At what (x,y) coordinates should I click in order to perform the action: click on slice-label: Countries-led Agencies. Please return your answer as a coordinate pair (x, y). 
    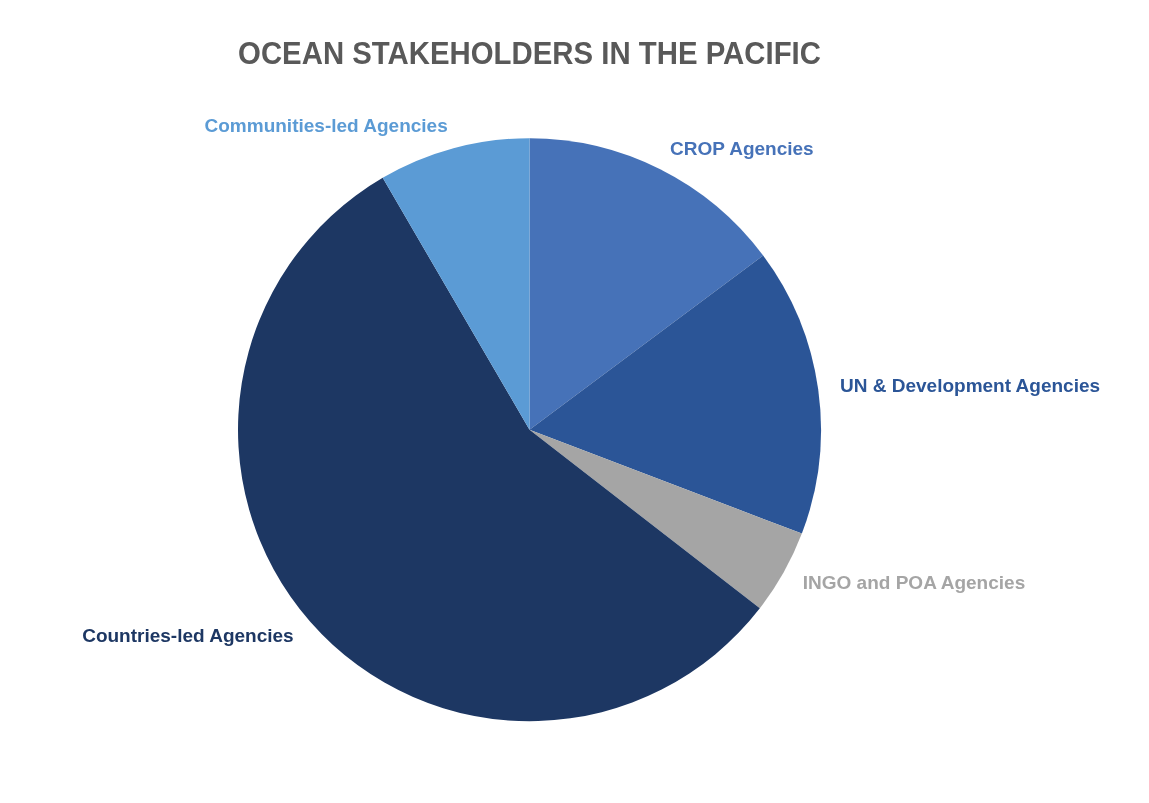
    Looking at the image, I should click on (188, 635).